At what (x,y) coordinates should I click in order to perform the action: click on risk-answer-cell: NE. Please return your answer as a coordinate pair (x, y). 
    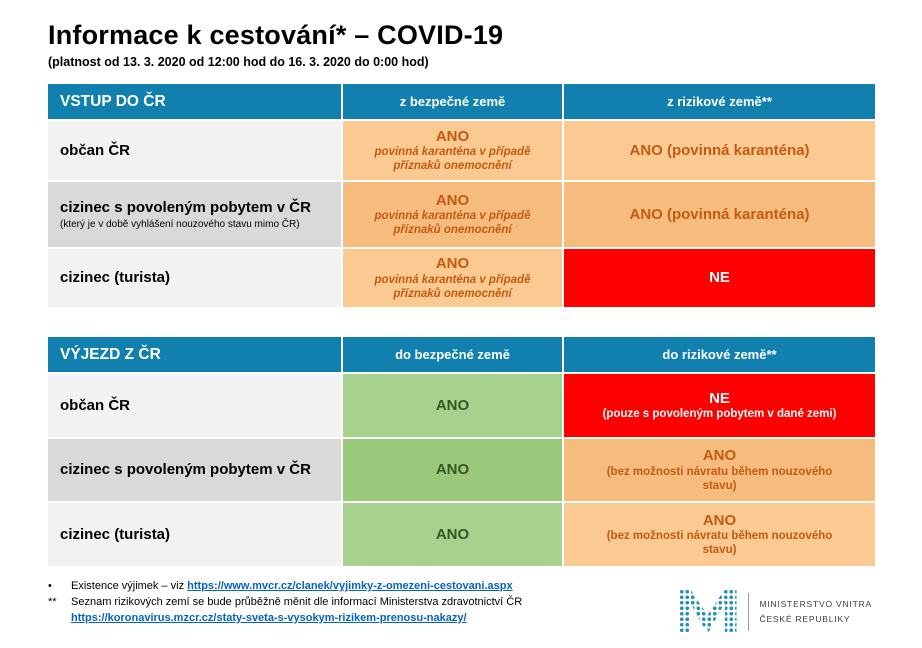
    Looking at the image, I should click on (719, 278).